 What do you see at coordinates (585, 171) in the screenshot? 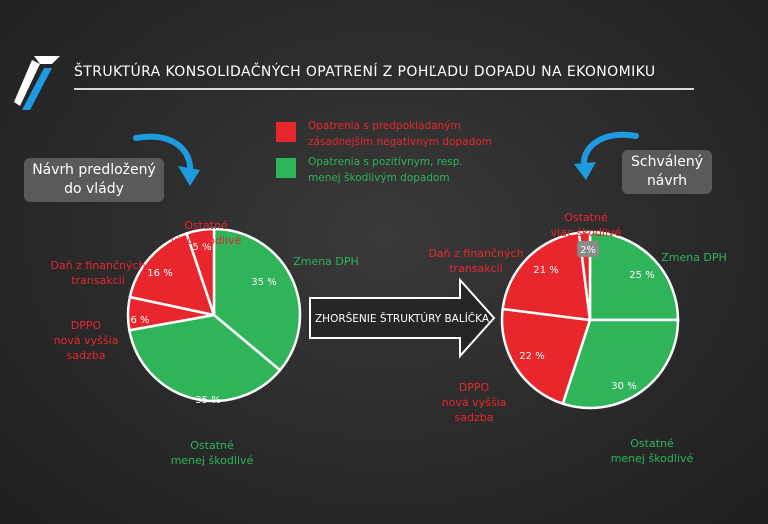
I see `right-arrowhead-icon` at bounding box center [585, 171].